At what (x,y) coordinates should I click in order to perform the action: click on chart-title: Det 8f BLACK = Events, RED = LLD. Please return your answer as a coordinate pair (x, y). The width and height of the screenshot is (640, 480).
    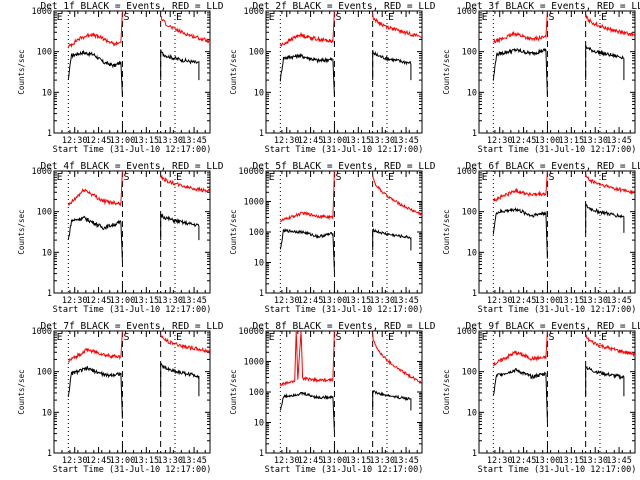
    Looking at the image, I should click on (343, 326).